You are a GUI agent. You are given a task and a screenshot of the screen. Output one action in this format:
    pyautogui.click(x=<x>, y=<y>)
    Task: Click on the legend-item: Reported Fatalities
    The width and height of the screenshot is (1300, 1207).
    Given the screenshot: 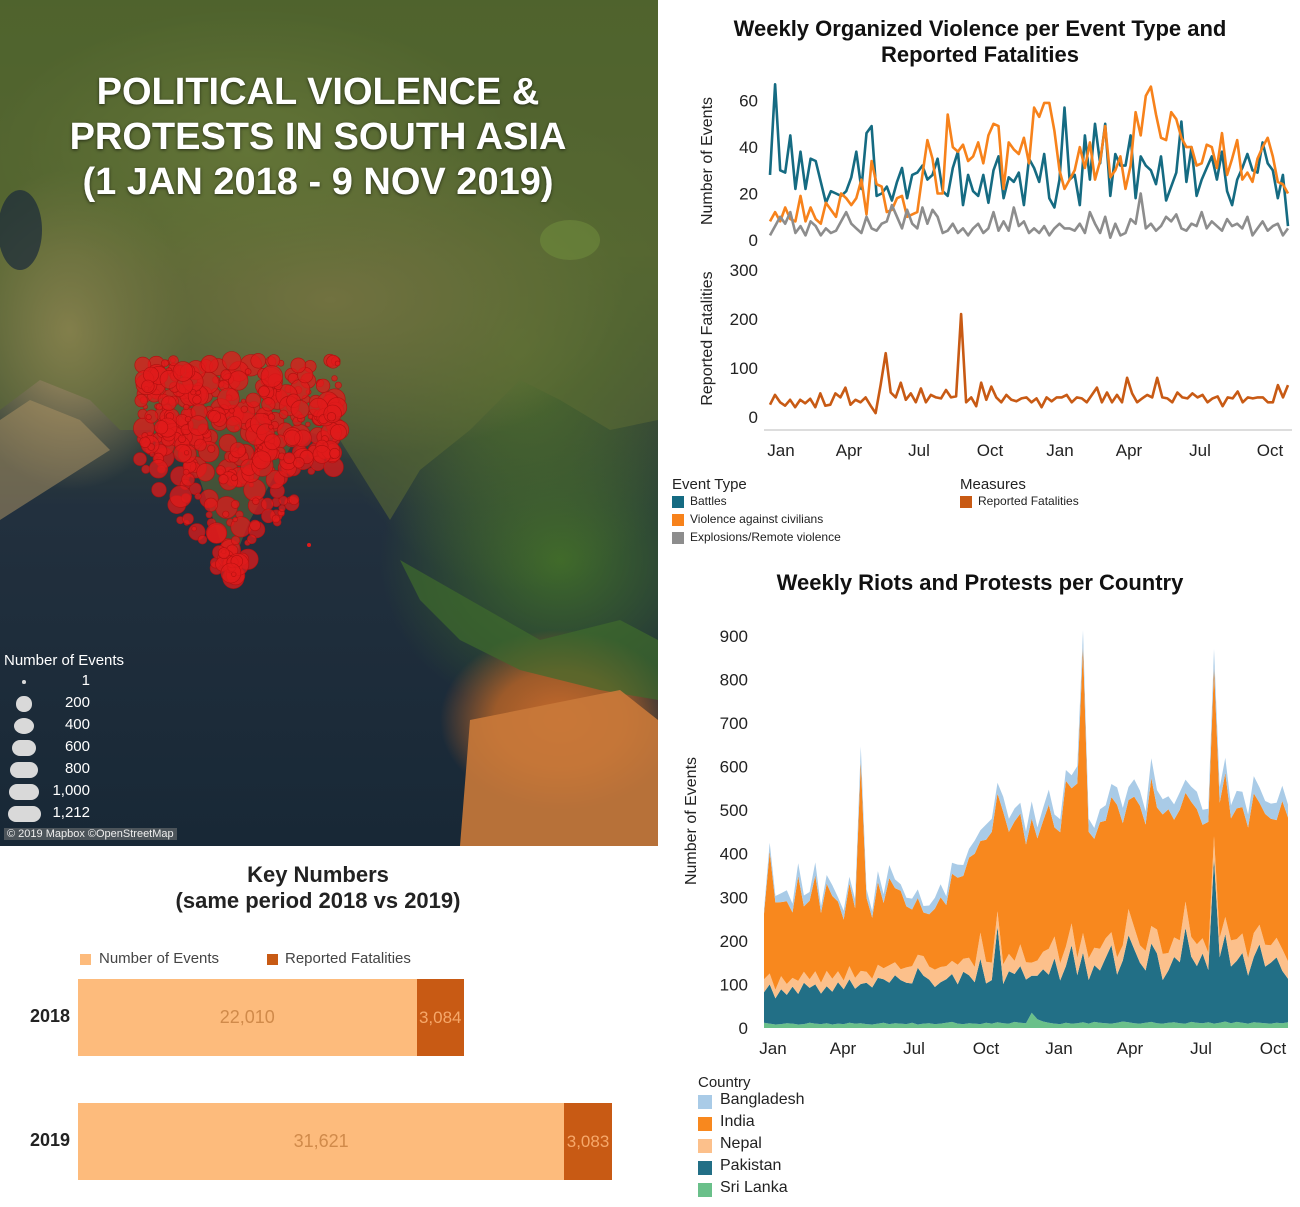 What is the action you would take?
    pyautogui.click(x=1019, y=502)
    